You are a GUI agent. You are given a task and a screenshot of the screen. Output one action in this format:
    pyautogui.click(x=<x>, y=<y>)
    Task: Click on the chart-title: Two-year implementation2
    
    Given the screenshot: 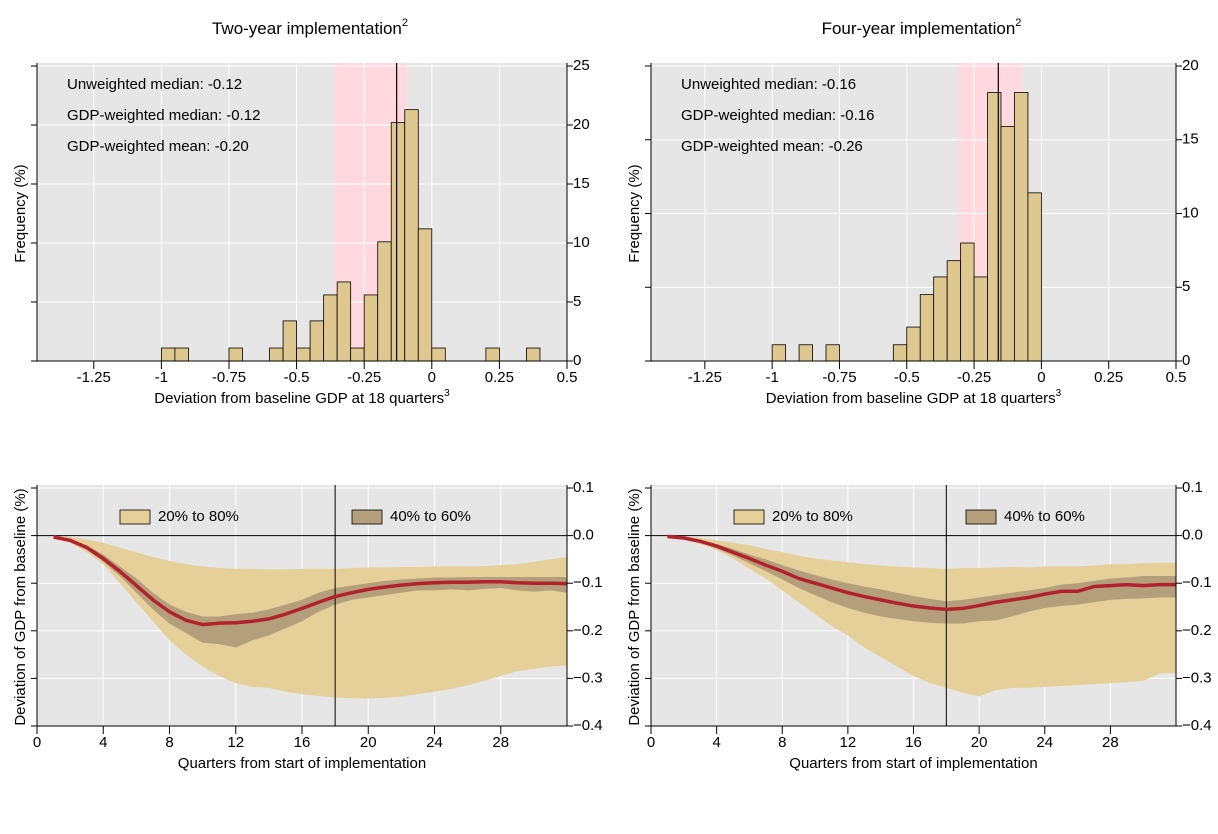 What is the action you would take?
    pyautogui.click(x=310, y=28)
    